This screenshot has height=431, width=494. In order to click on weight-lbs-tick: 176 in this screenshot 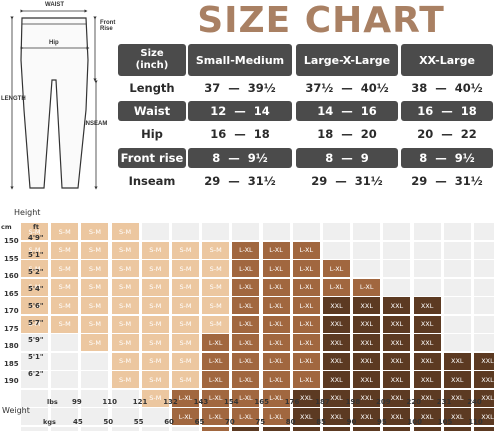, I will do `click(292, 402)`.